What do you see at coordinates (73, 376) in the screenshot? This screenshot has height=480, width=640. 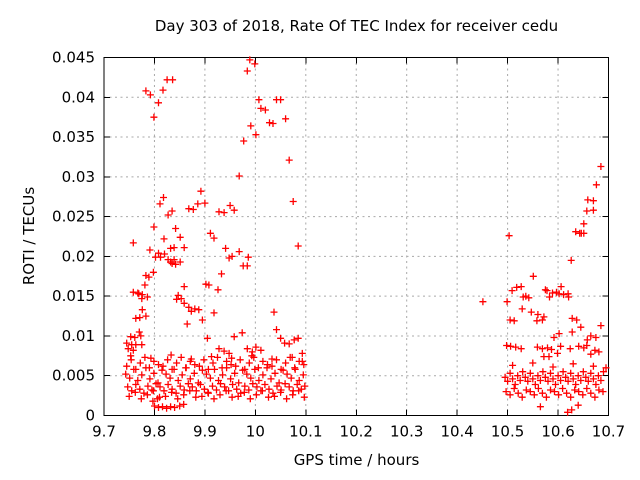 I see `svg-text: 0.005` at bounding box center [73, 376].